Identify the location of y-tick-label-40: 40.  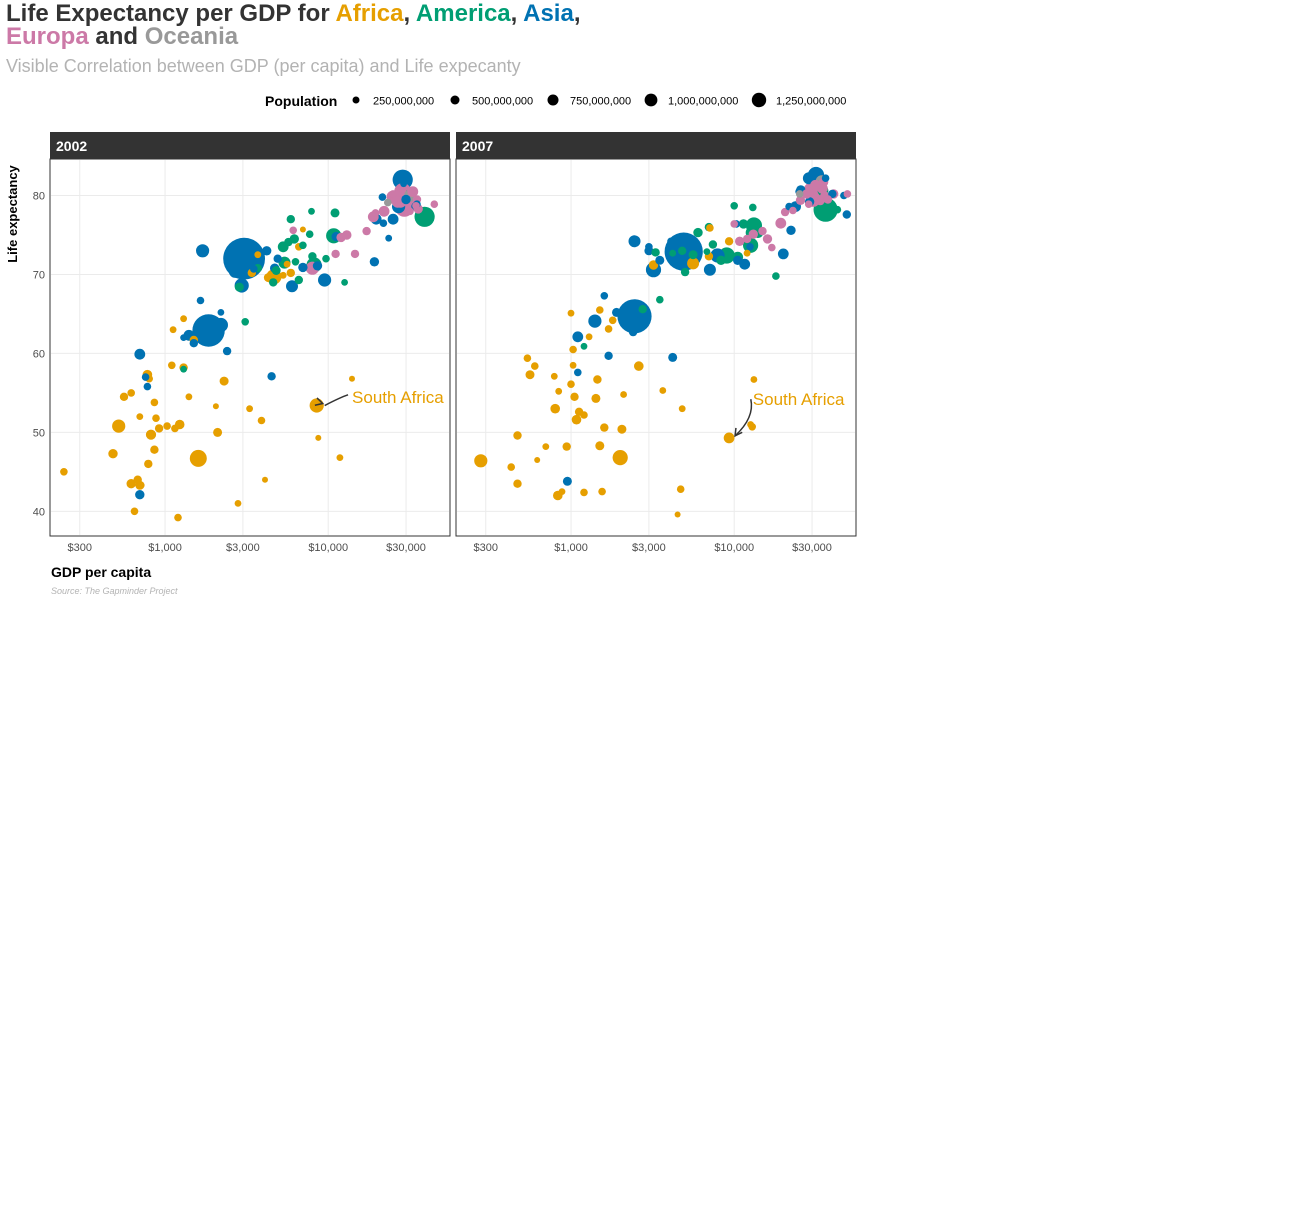
(39, 512).